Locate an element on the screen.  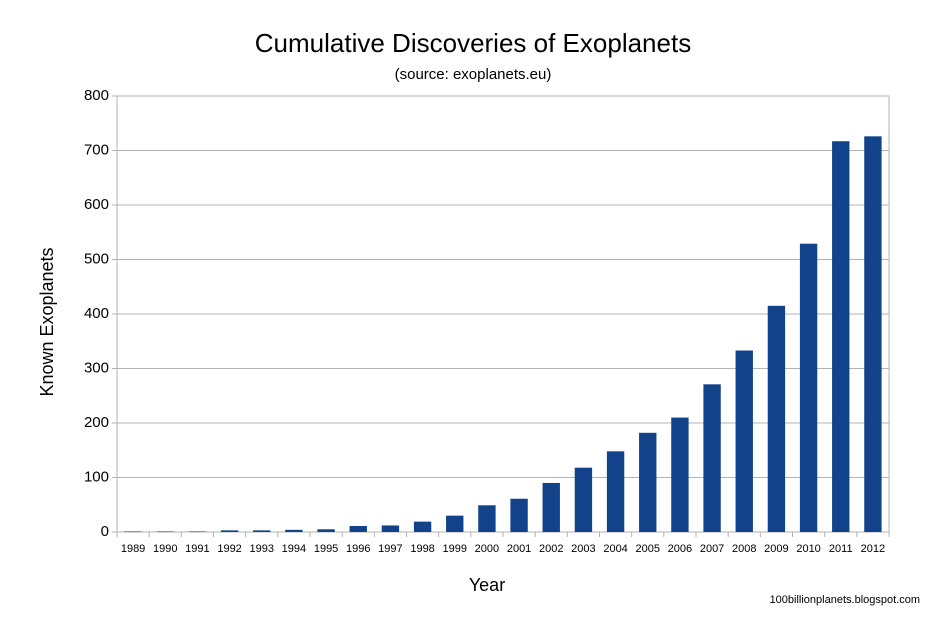
x-tick-label: 2000 is located at coordinates (487, 549).